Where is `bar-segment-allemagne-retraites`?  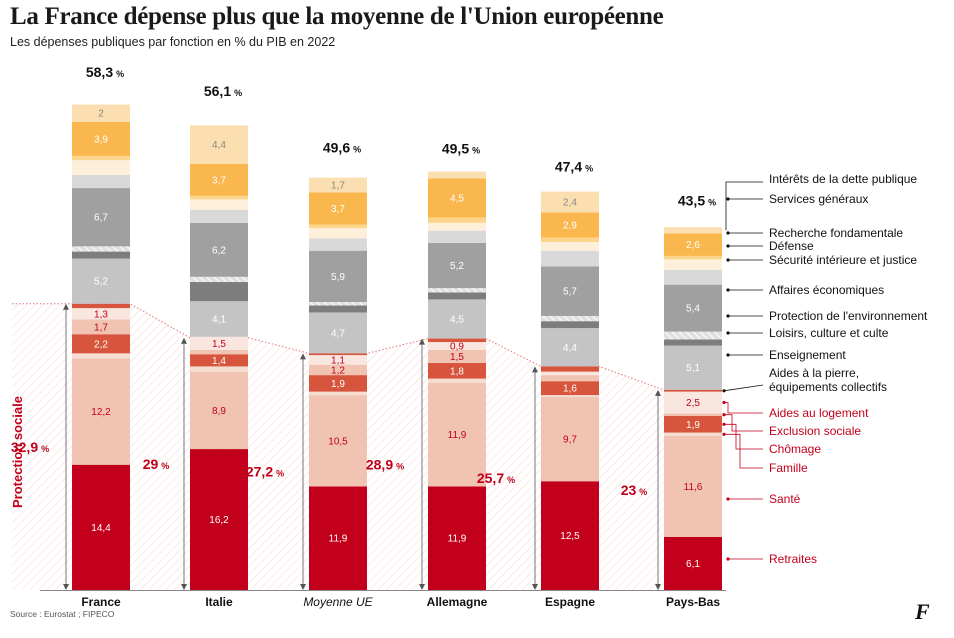 bar-segment-allemagne-retraites is located at coordinates (457, 538).